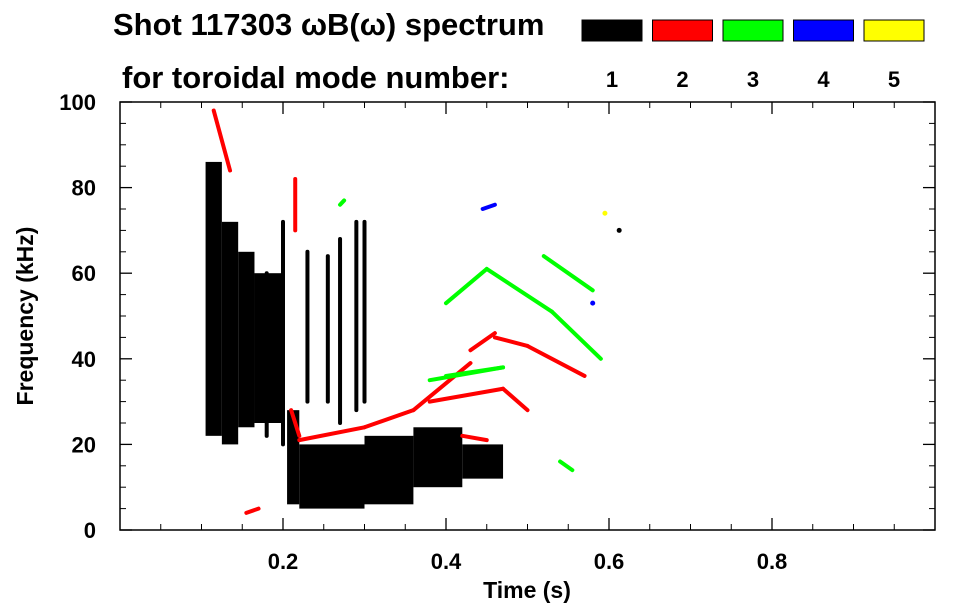 This screenshot has height=615, width=963. What do you see at coordinates (316, 77) in the screenshot?
I see `chart-title-line2: for toroidal mode number:` at bounding box center [316, 77].